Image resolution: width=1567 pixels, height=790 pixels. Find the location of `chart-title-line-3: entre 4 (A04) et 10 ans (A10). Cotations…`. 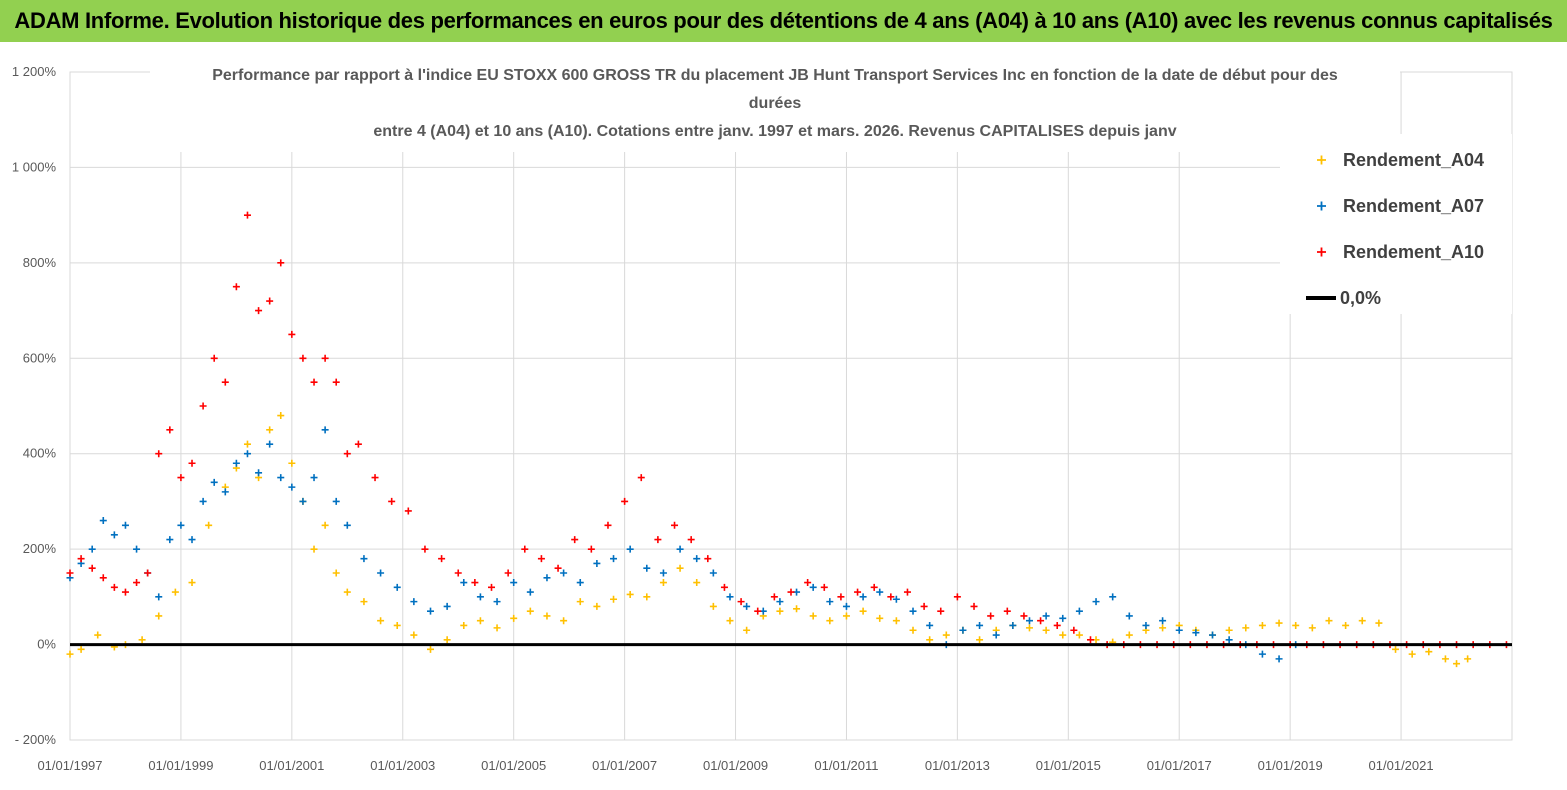

chart-title-line-3: entre 4 (A04) et 10 ans (A10). Cotations… is located at coordinates (774, 131).